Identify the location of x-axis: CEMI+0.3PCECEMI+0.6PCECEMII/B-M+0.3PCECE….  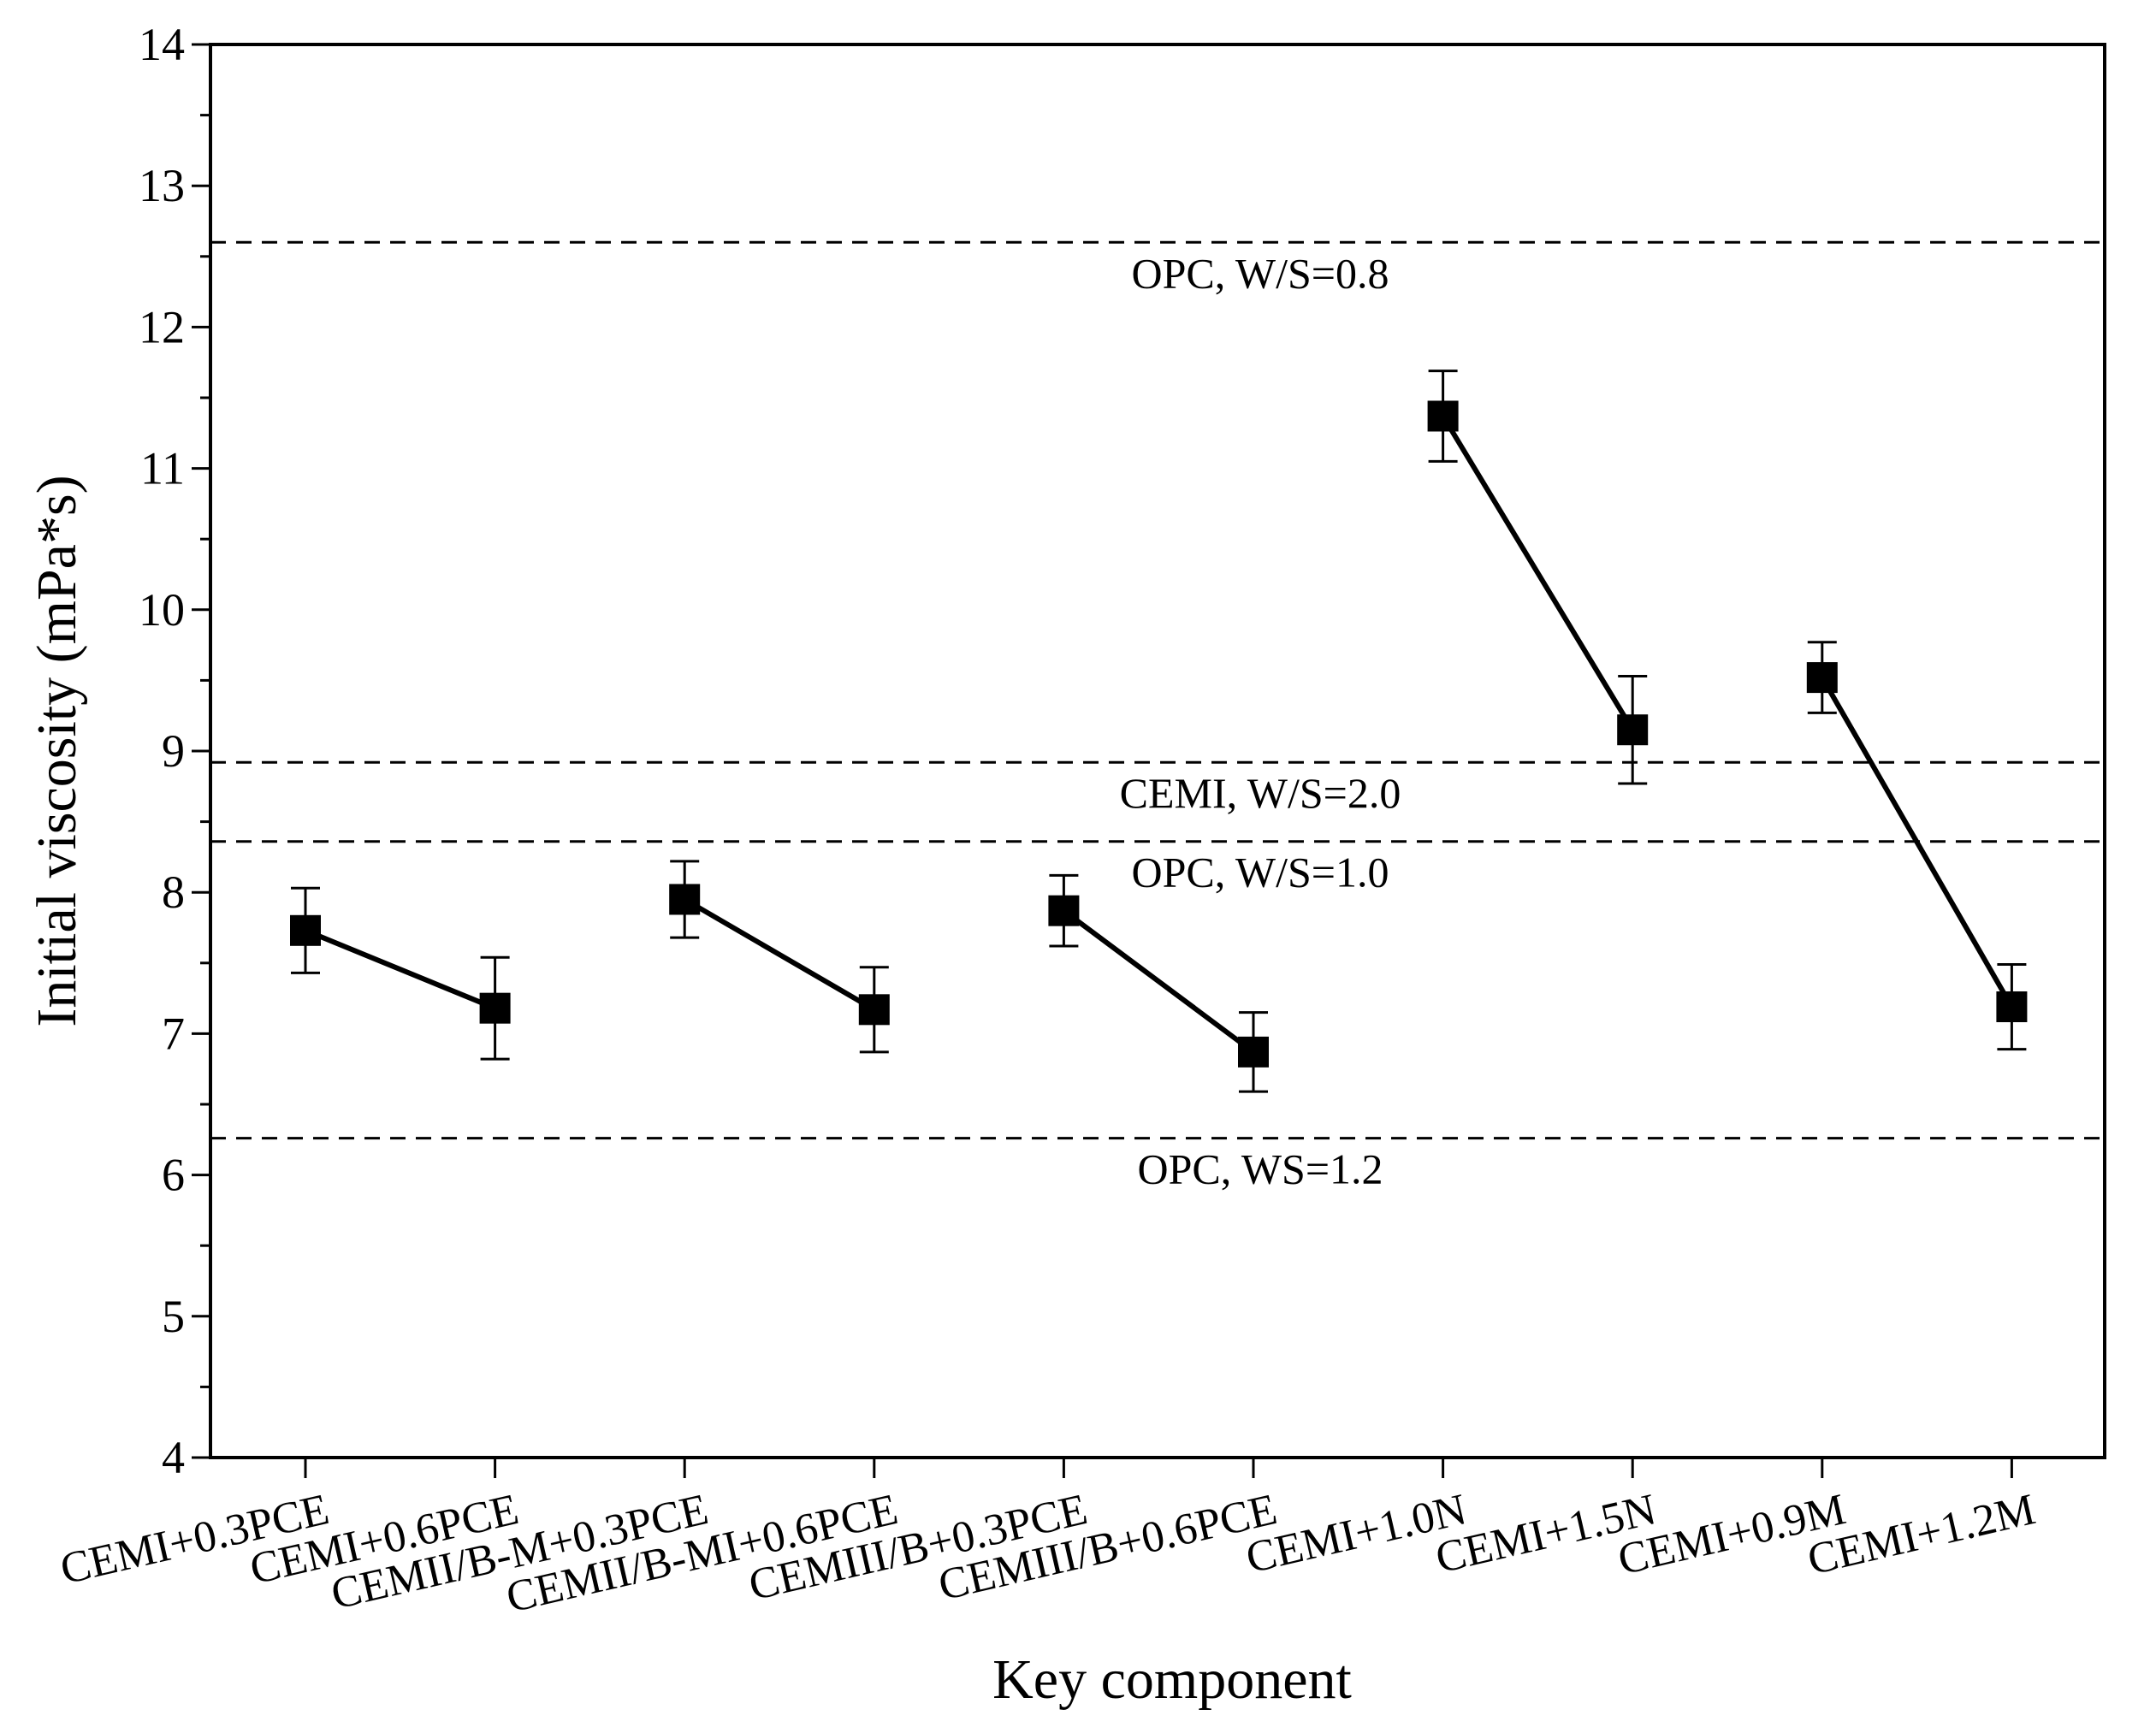
(1048, 1541).